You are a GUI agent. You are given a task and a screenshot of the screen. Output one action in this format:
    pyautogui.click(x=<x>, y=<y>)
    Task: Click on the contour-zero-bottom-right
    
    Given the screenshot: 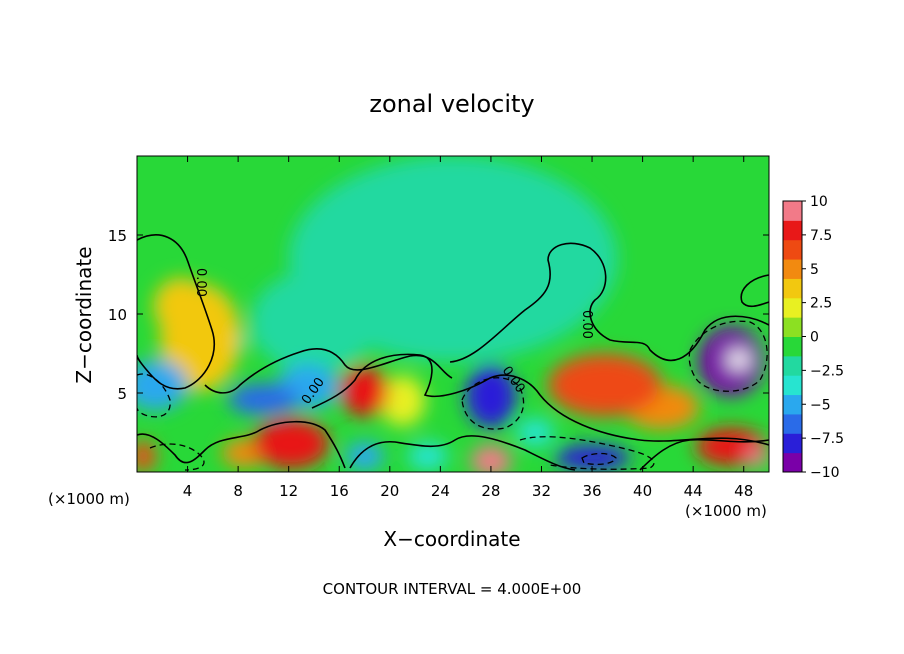 What is the action you would take?
    pyautogui.click(x=704, y=454)
    